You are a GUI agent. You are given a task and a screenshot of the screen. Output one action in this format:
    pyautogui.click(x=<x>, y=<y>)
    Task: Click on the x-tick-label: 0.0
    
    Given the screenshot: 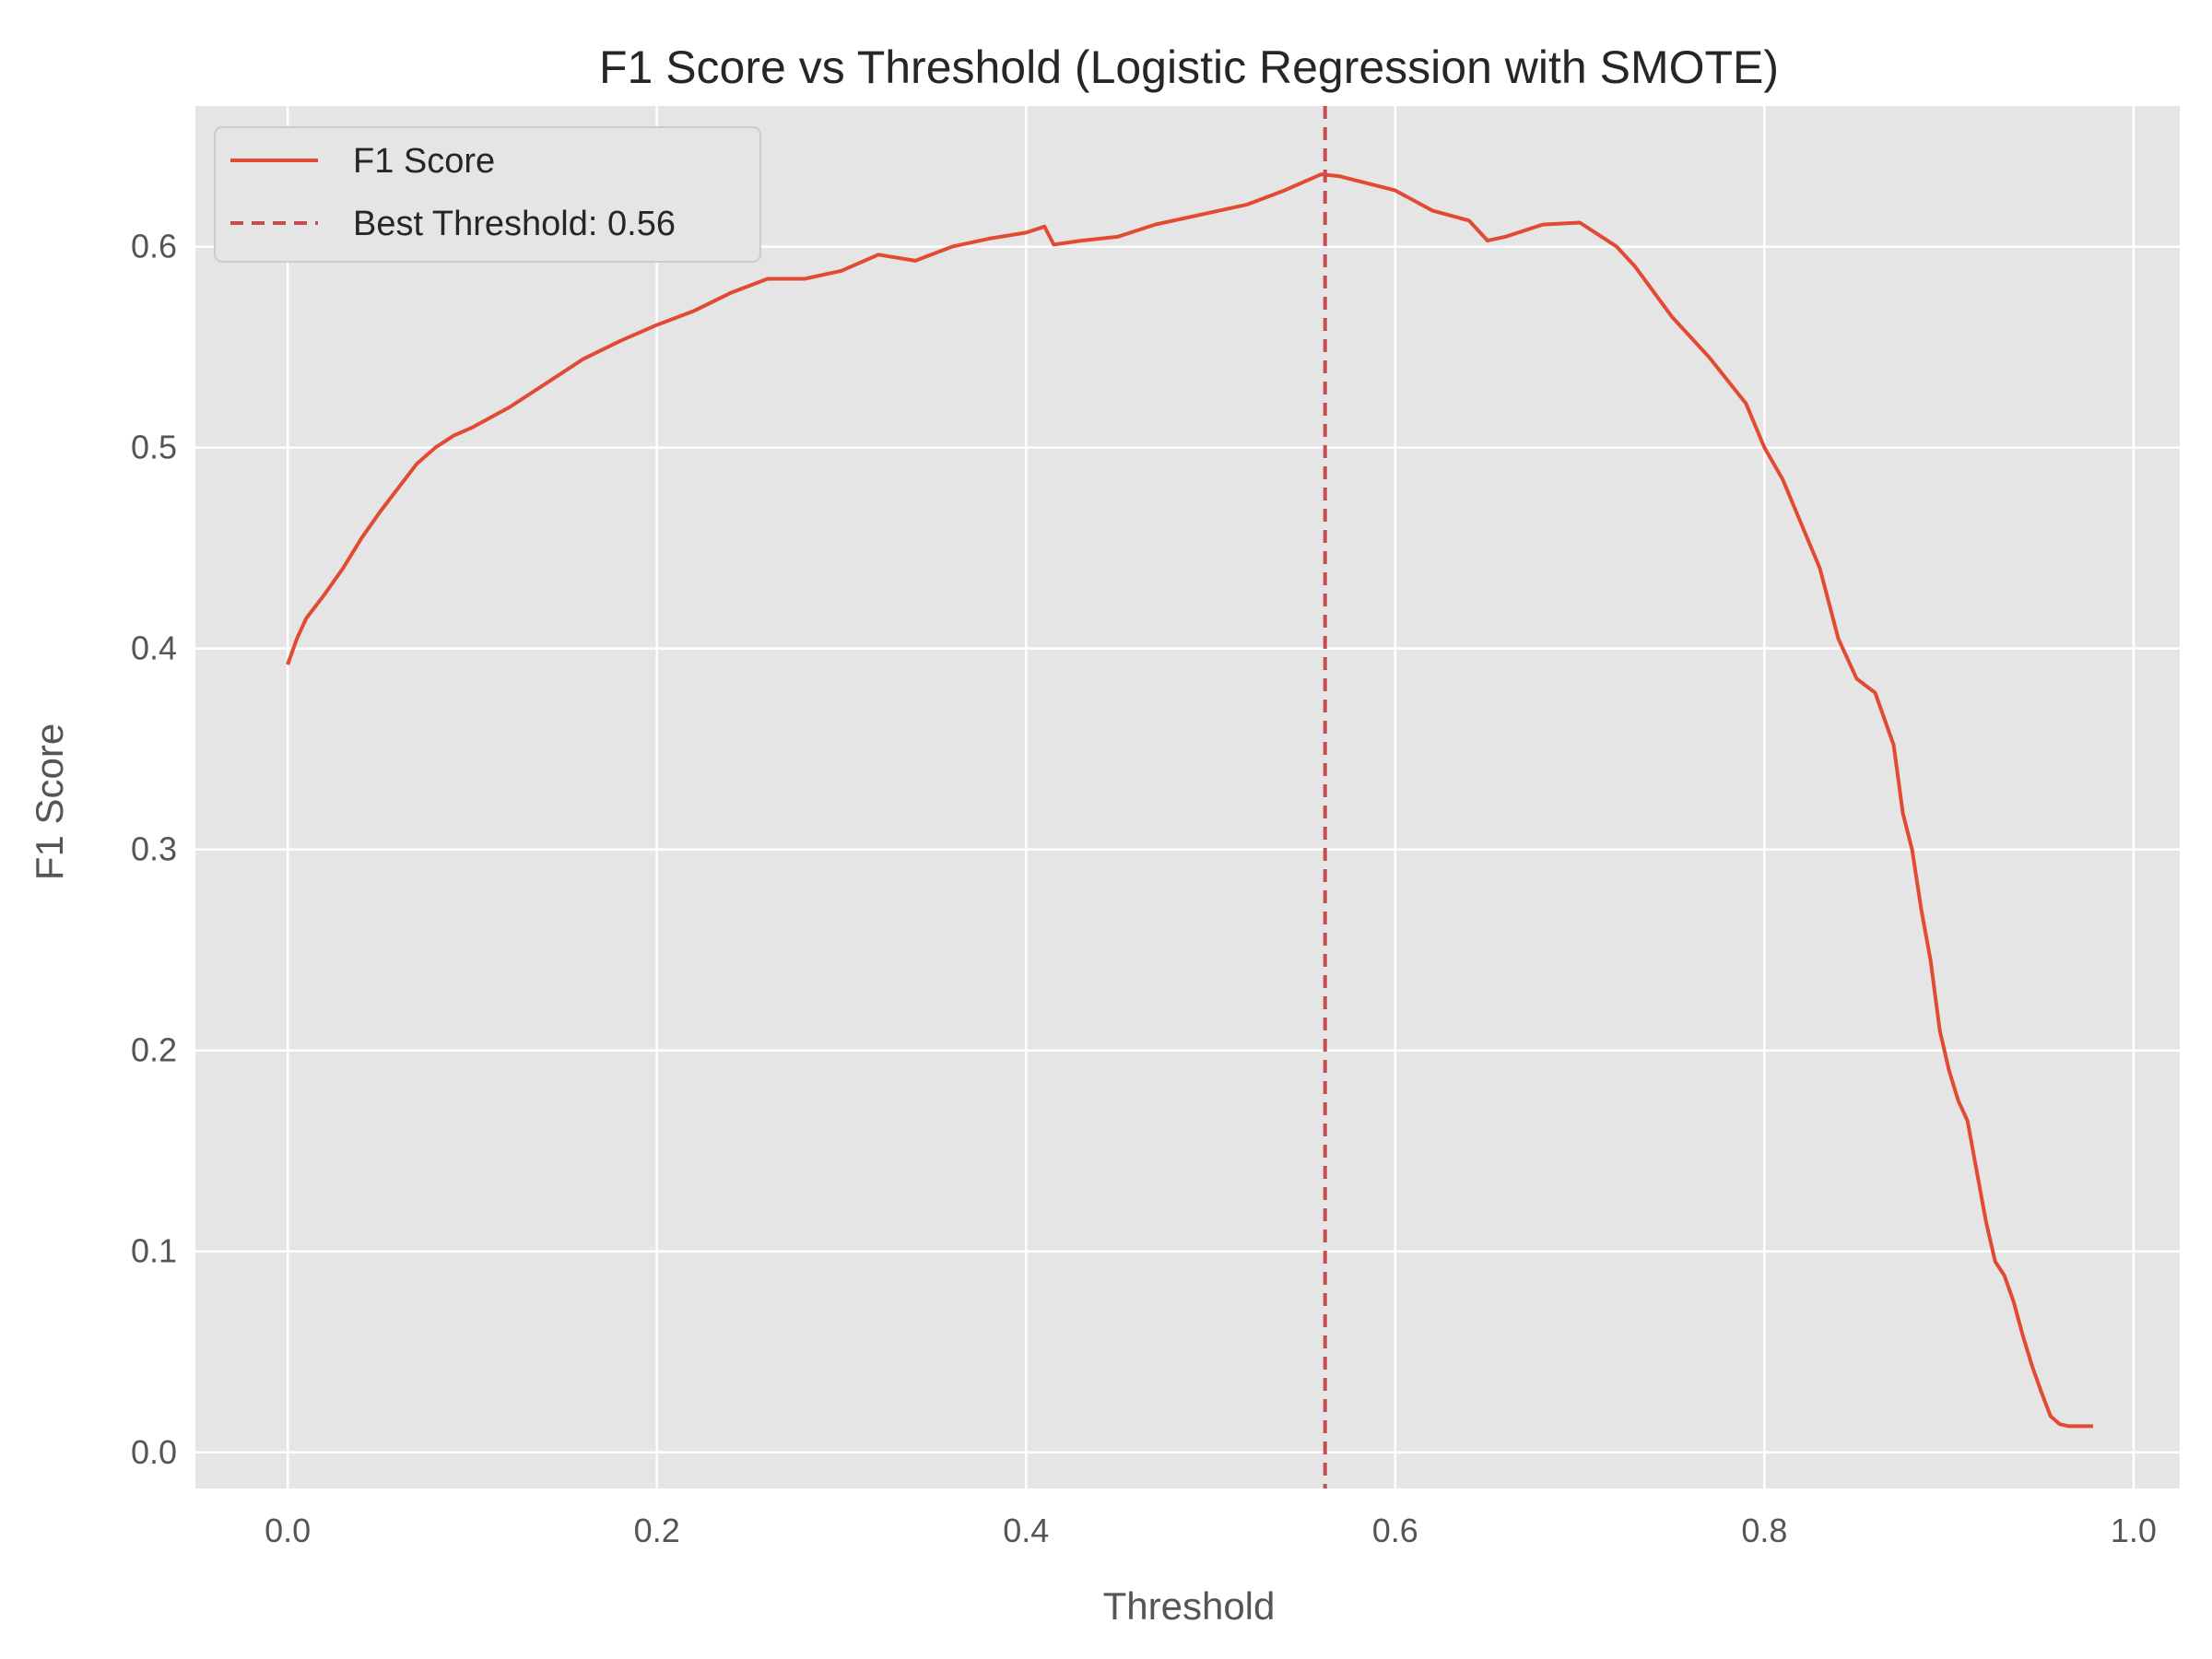 What is the action you would take?
    pyautogui.click(x=288, y=1530)
    